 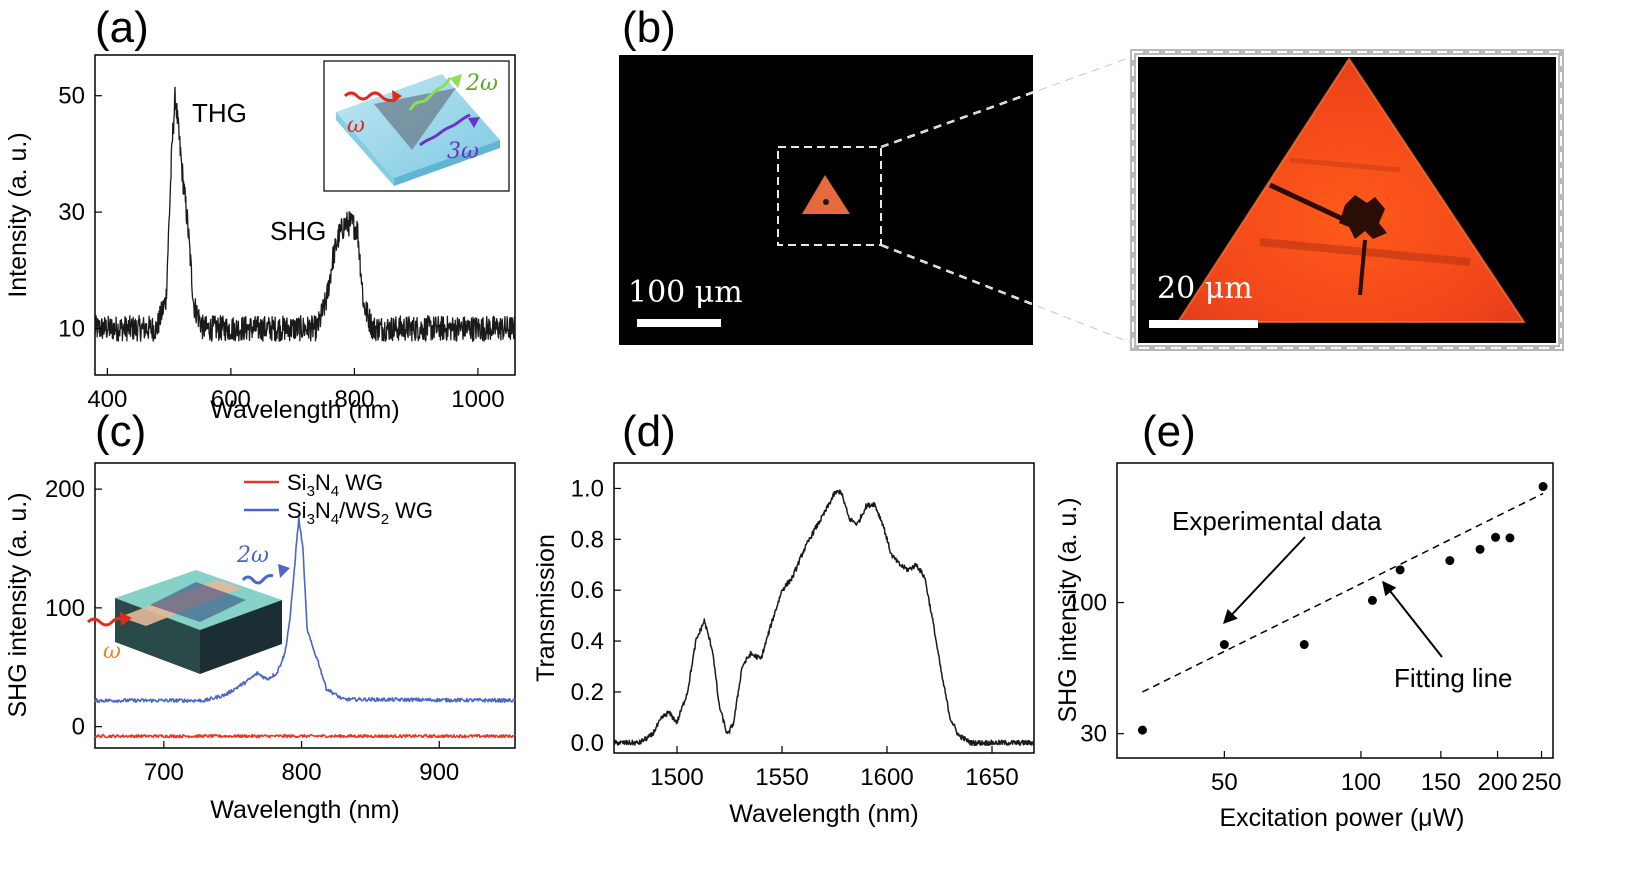 I want to click on plot-frame-a, so click(x=305, y=215).